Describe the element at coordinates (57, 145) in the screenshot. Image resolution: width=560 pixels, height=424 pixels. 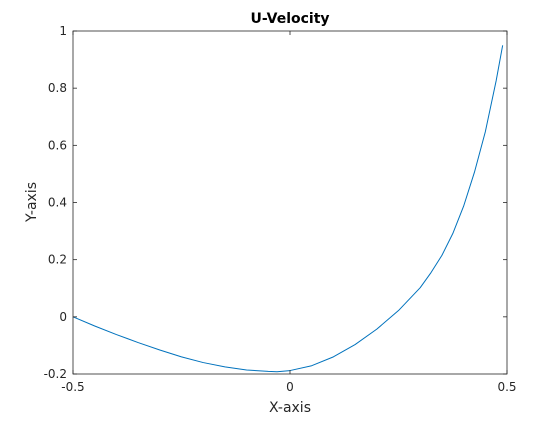
I see `y-tick-label: 0.6` at that location.